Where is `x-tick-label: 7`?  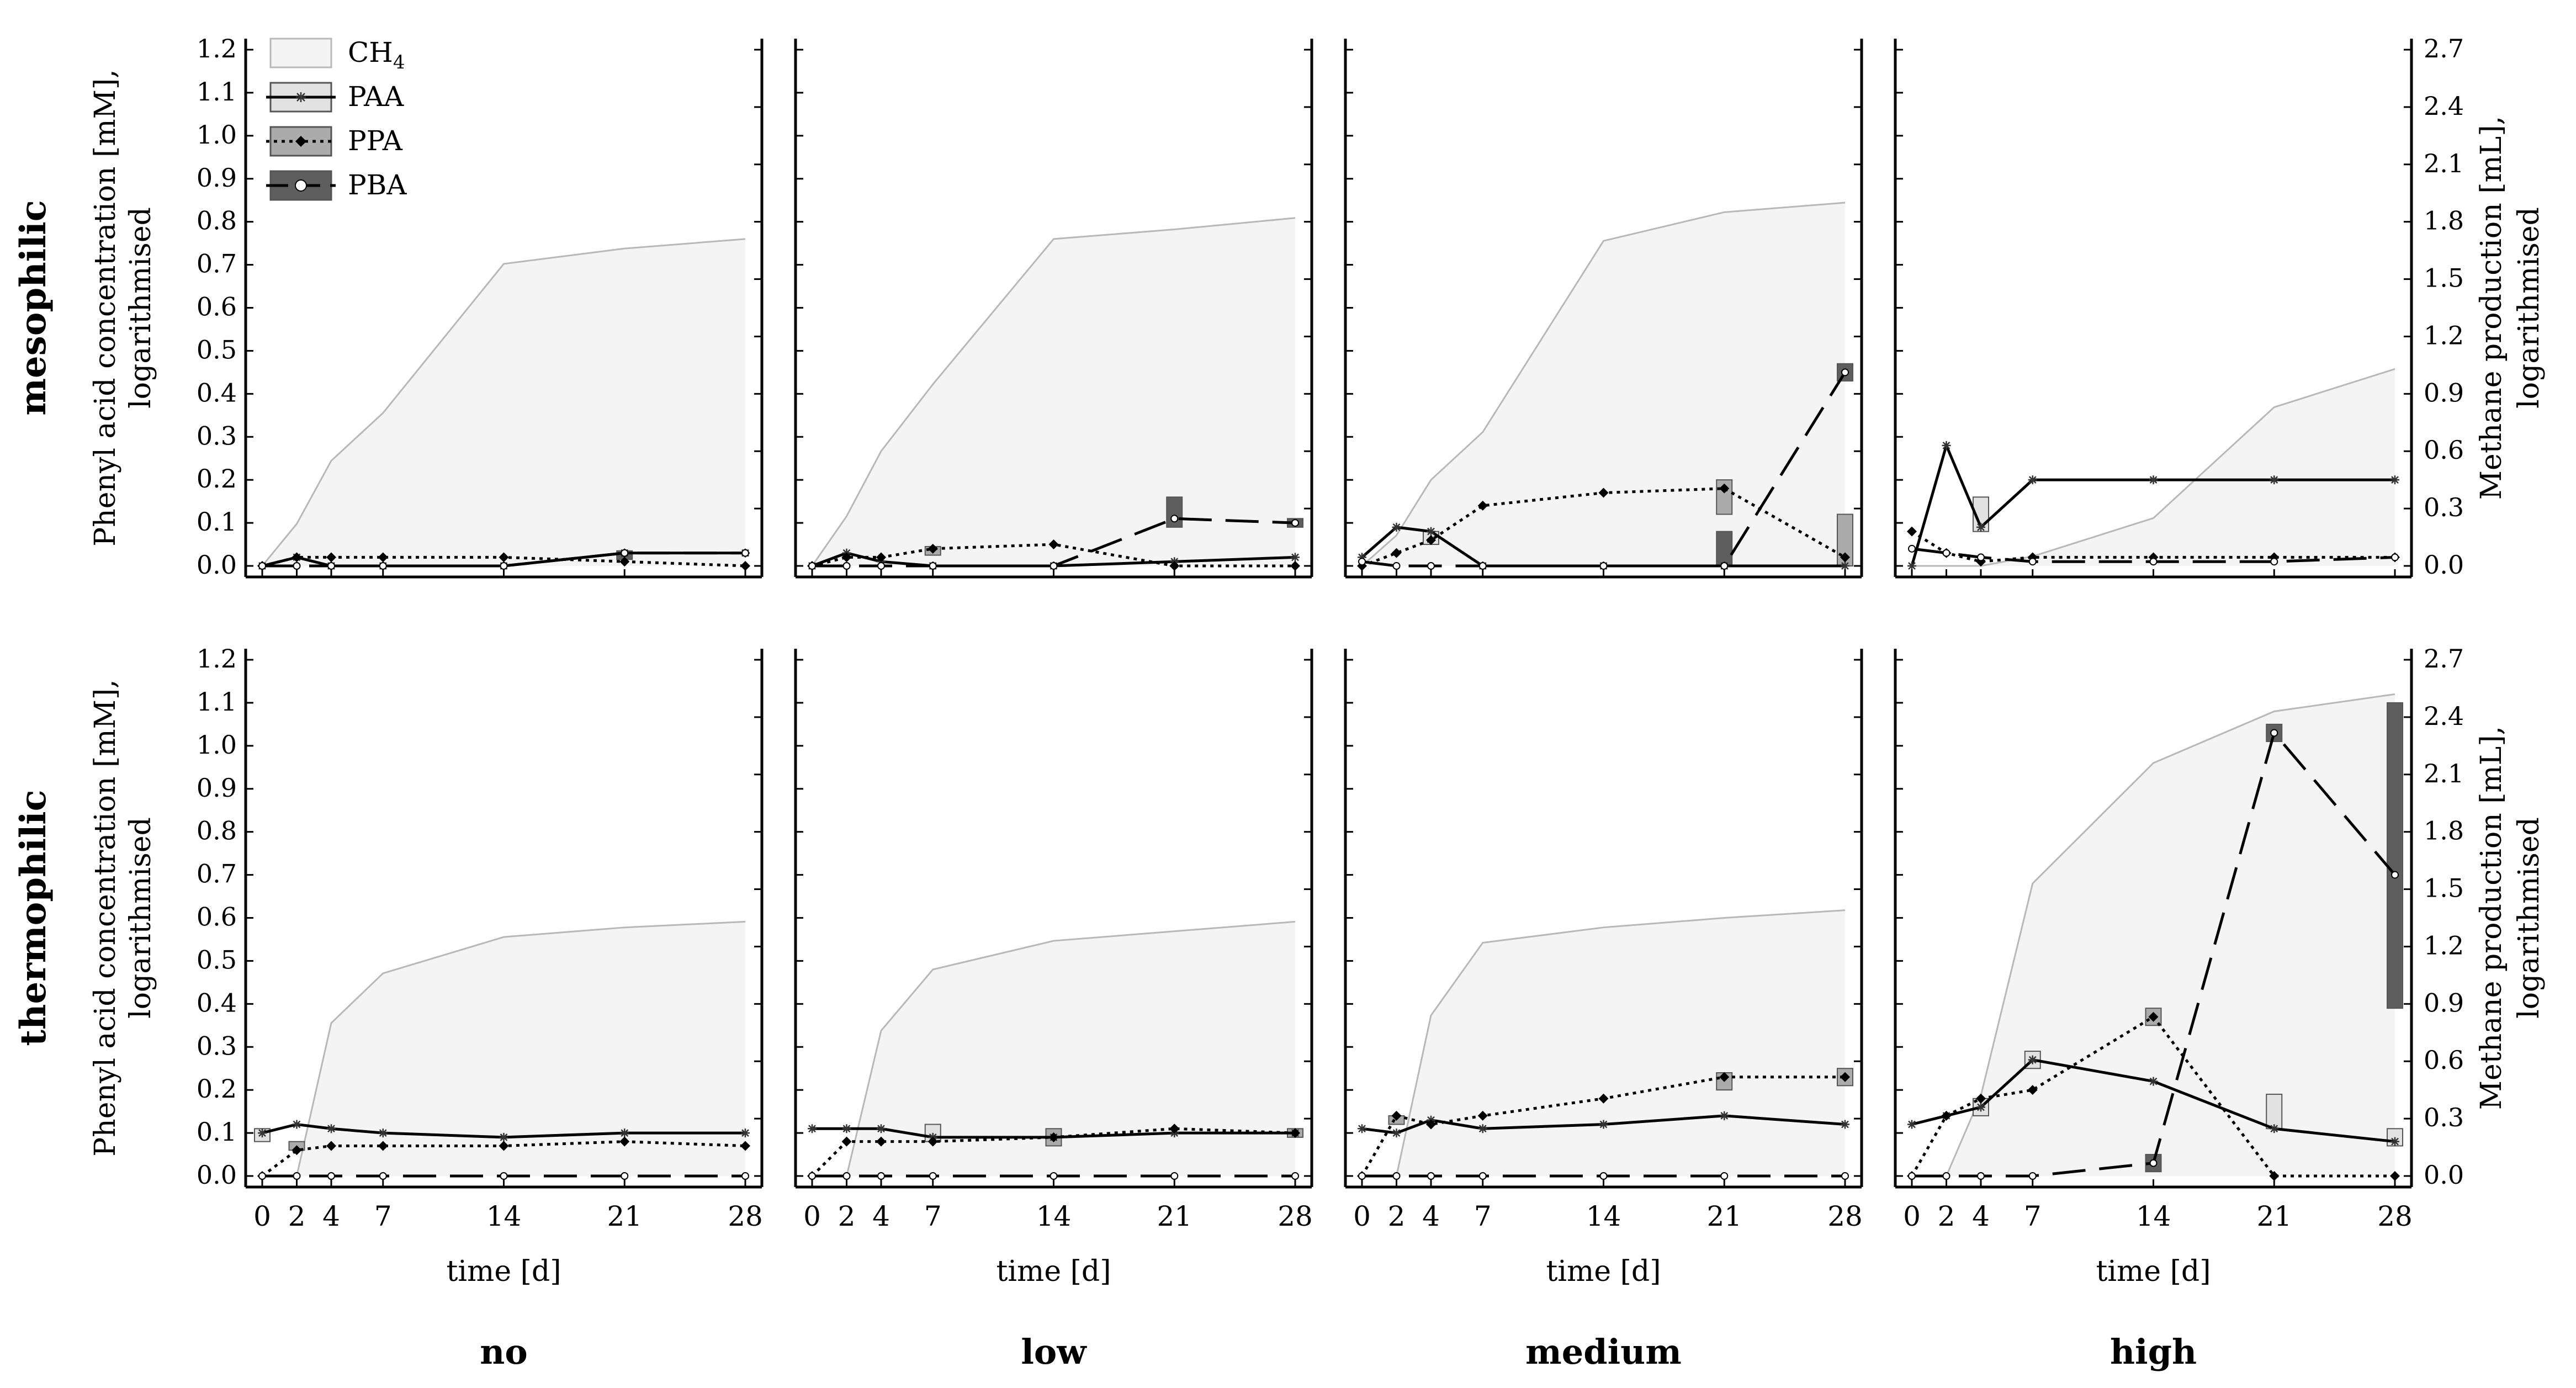 x-tick-label: 7 is located at coordinates (2033, 1216).